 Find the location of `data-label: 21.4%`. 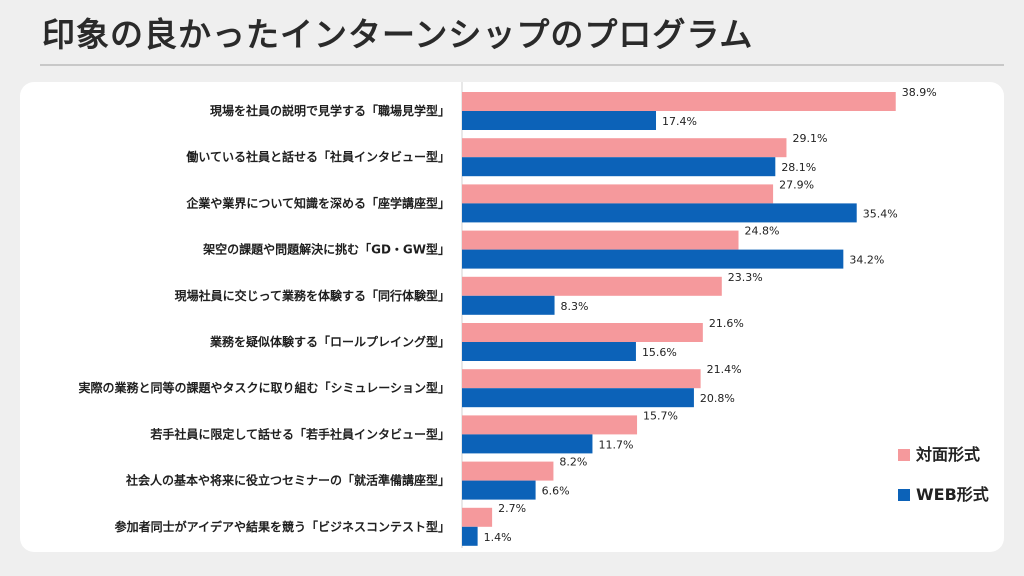

data-label: 21.4% is located at coordinates (724, 369).